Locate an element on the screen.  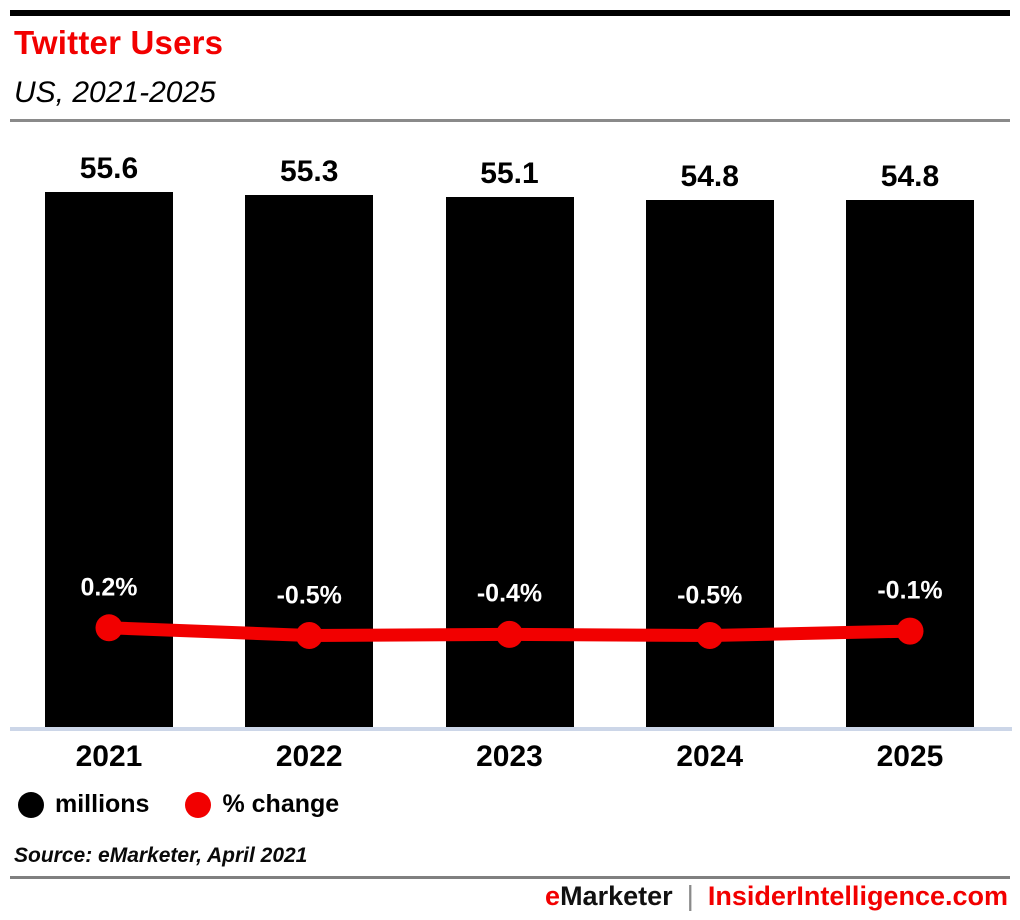
x-axis-label-2025: 2025 is located at coordinates (910, 756).